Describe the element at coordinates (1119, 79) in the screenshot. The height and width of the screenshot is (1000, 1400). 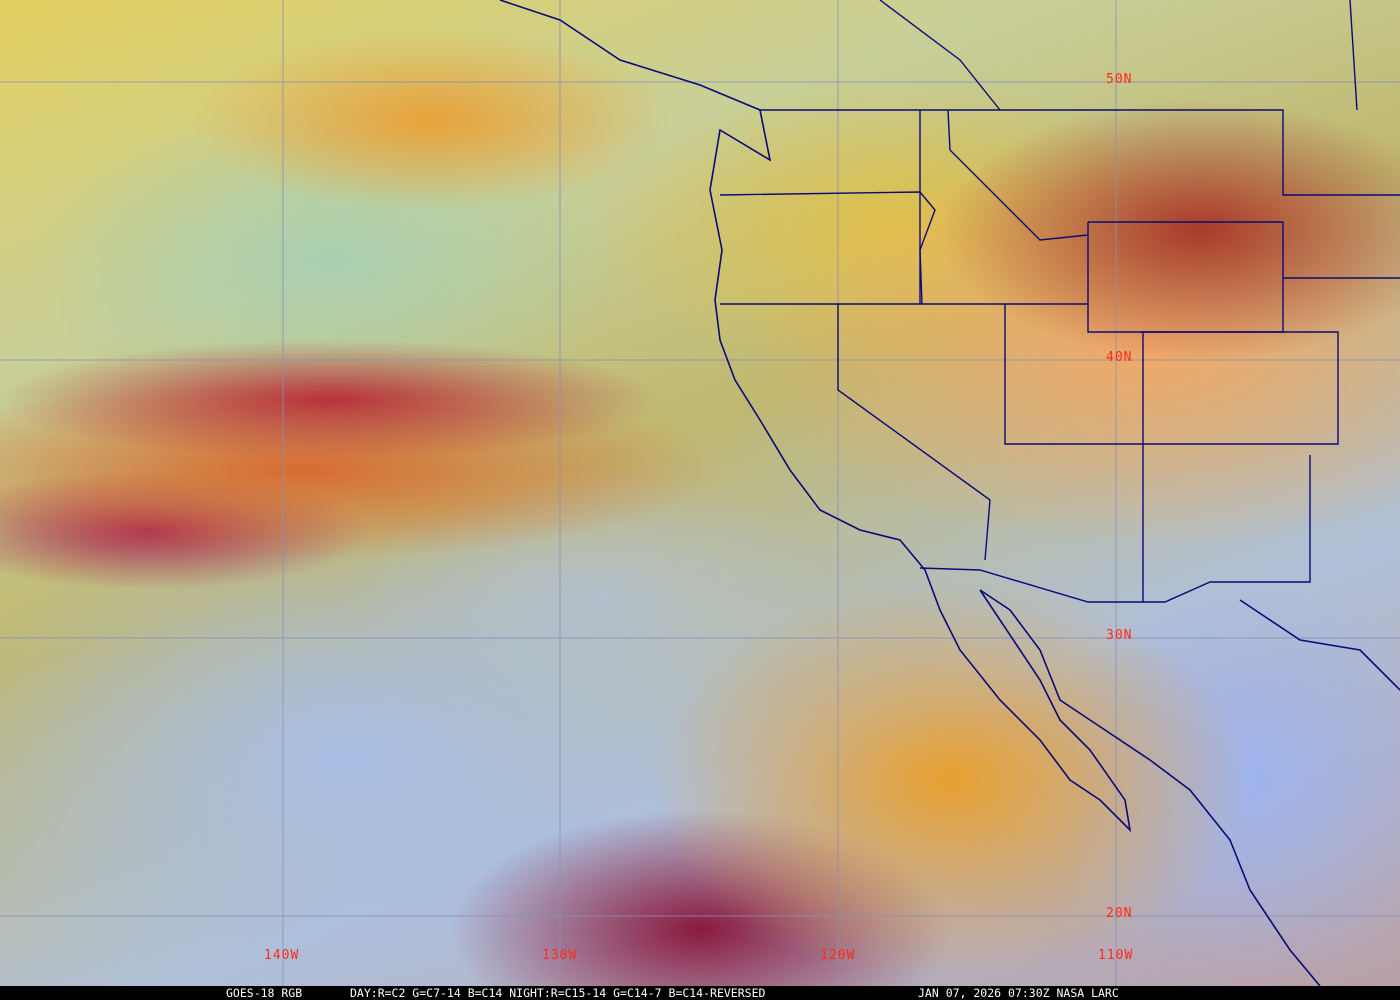
I see `latitude-label-50n: 50N` at that location.